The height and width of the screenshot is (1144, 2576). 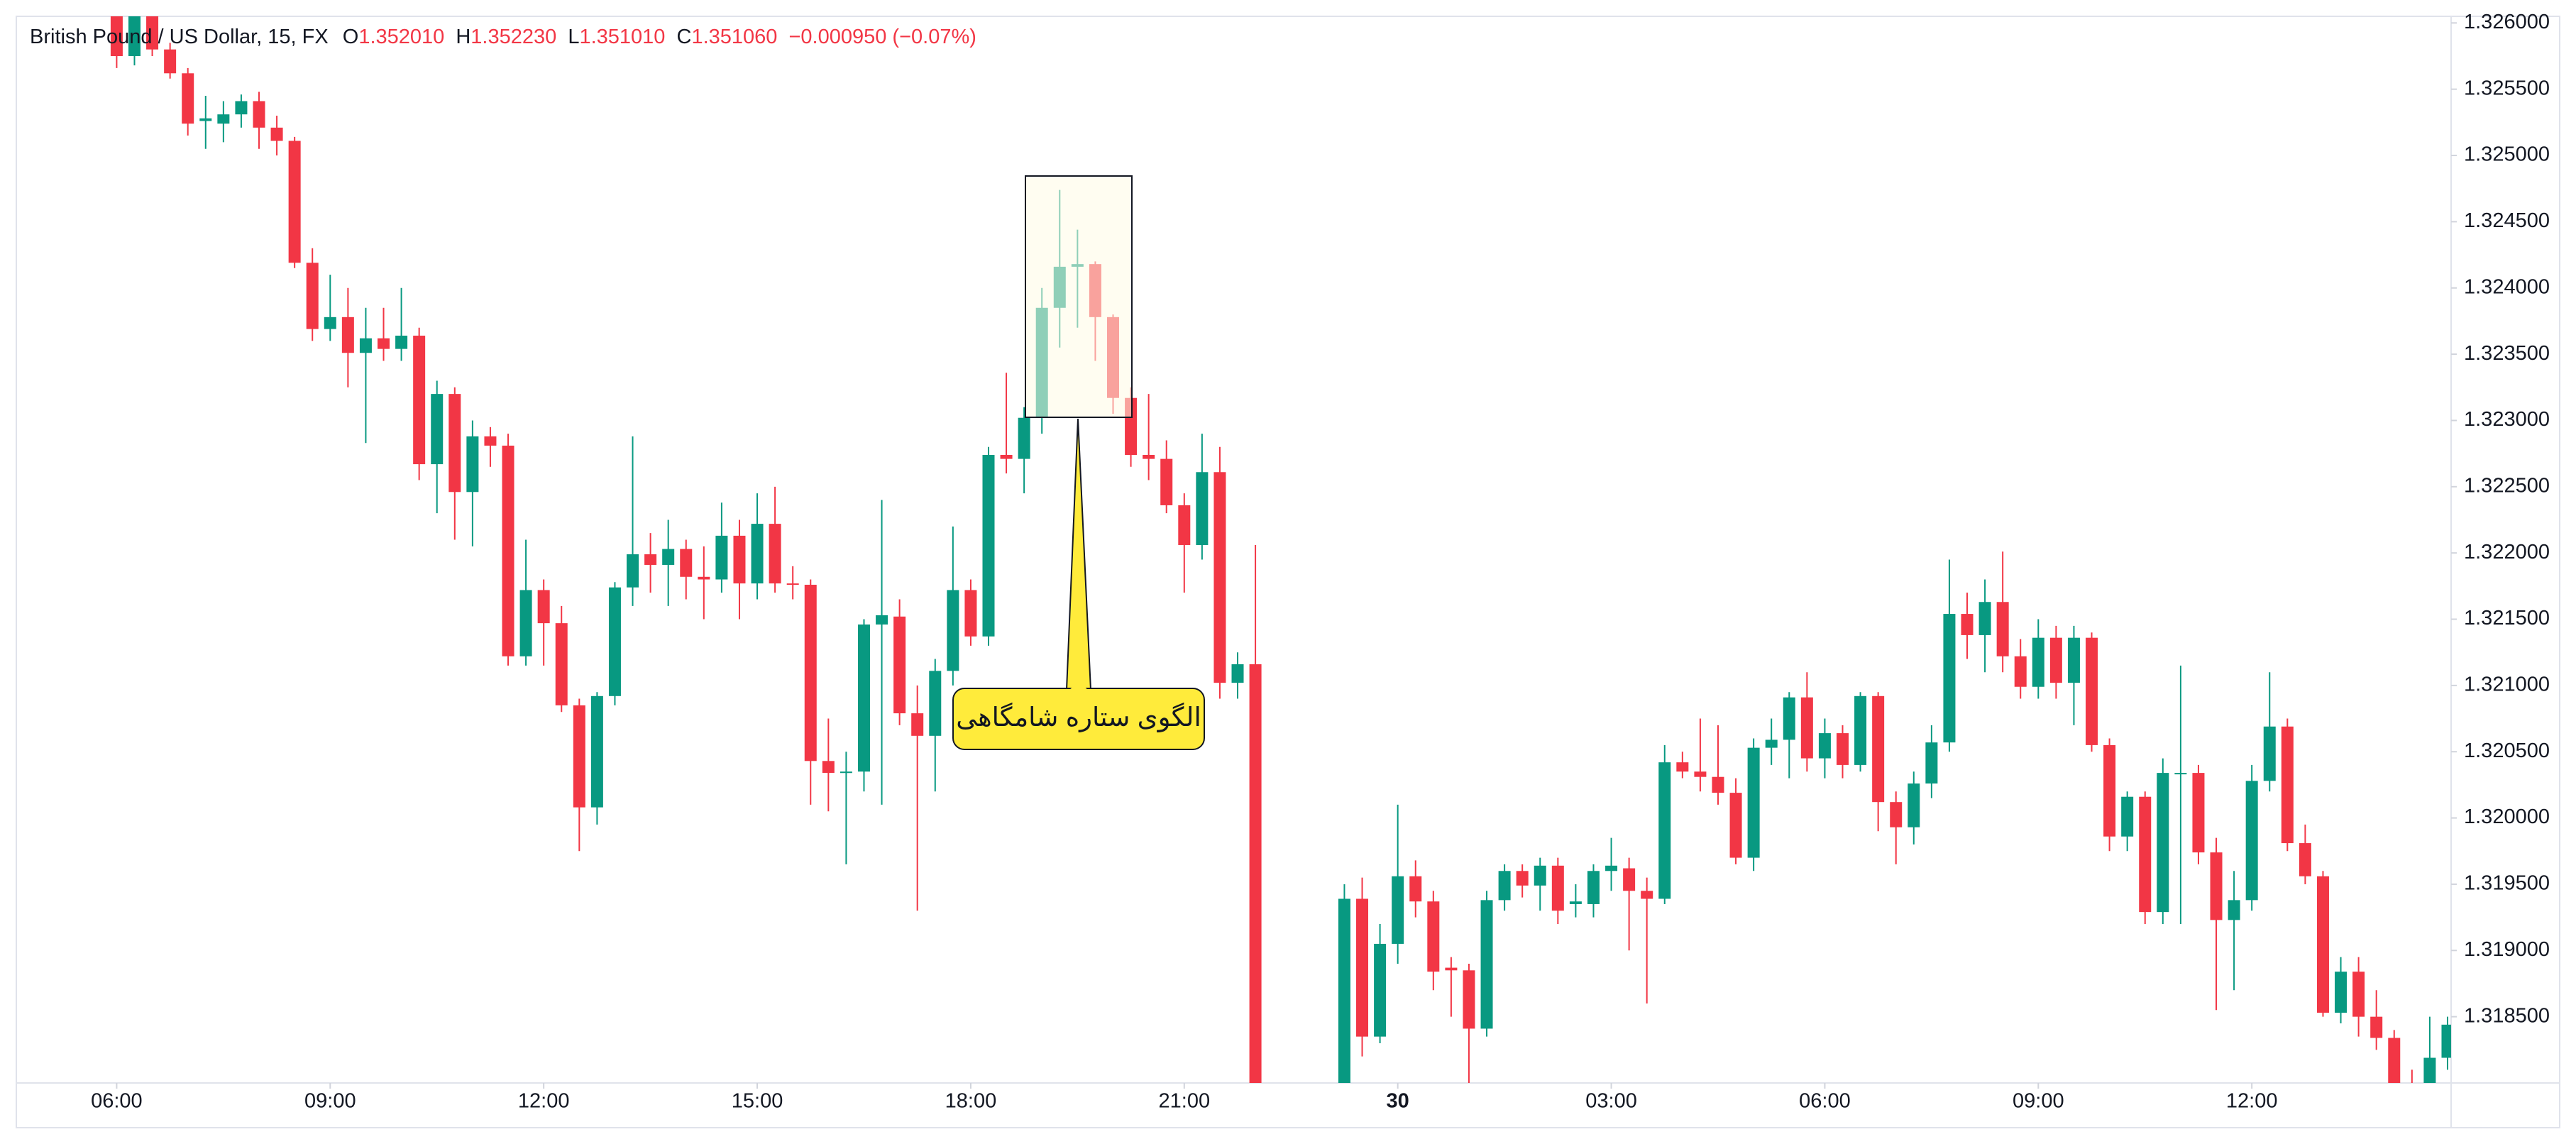 What do you see at coordinates (2507, 552) in the screenshot?
I see `y-tick-label: 1.322000` at bounding box center [2507, 552].